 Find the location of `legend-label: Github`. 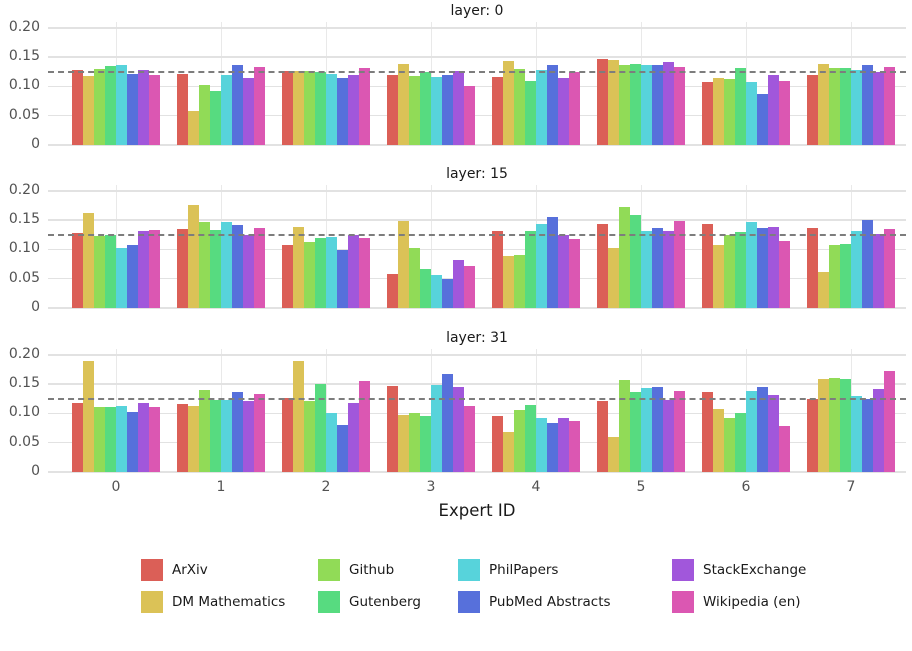

legend-label: Github is located at coordinates (372, 570).